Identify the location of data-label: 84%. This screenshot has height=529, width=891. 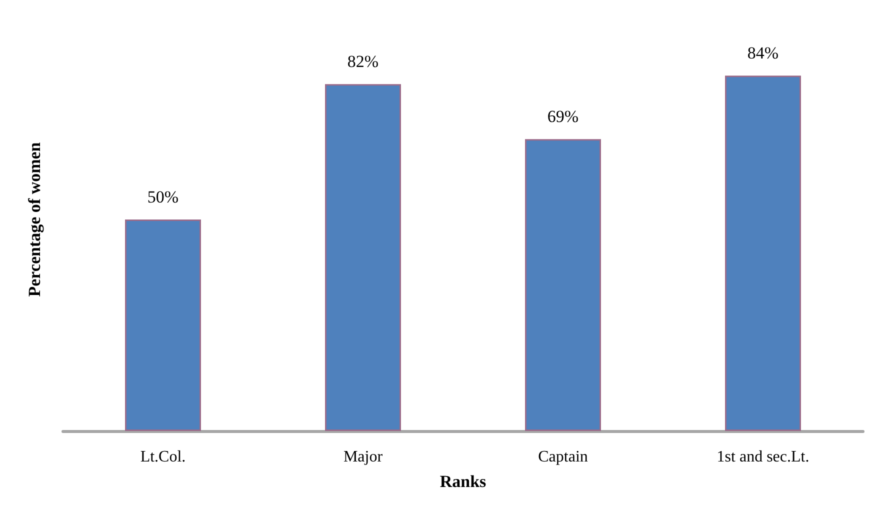
(763, 53).